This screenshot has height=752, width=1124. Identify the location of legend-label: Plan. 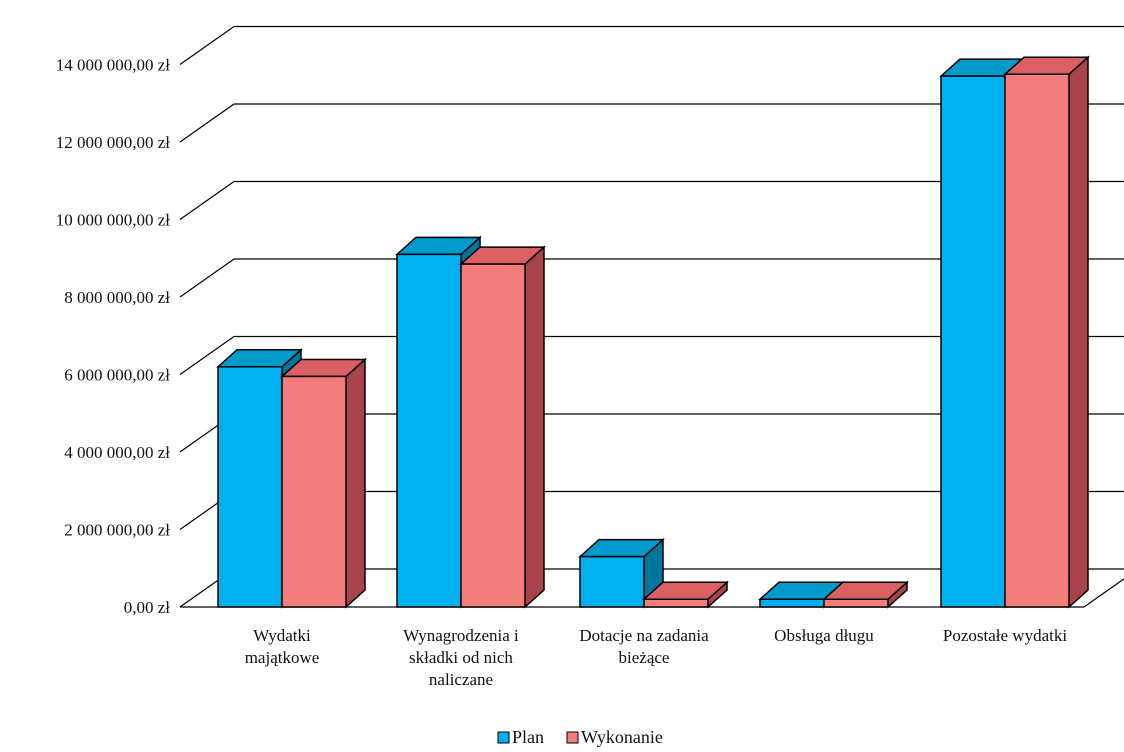
(528, 737).